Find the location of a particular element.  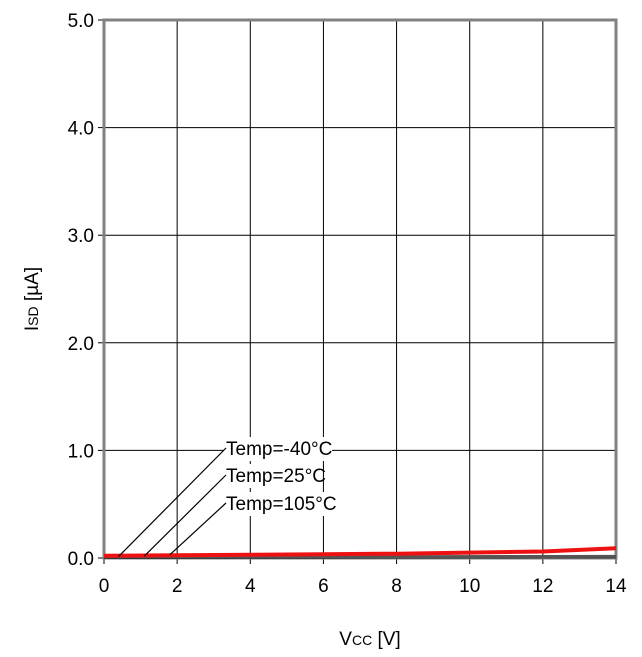

x-axis-label: VCC [V] is located at coordinates (369, 639).